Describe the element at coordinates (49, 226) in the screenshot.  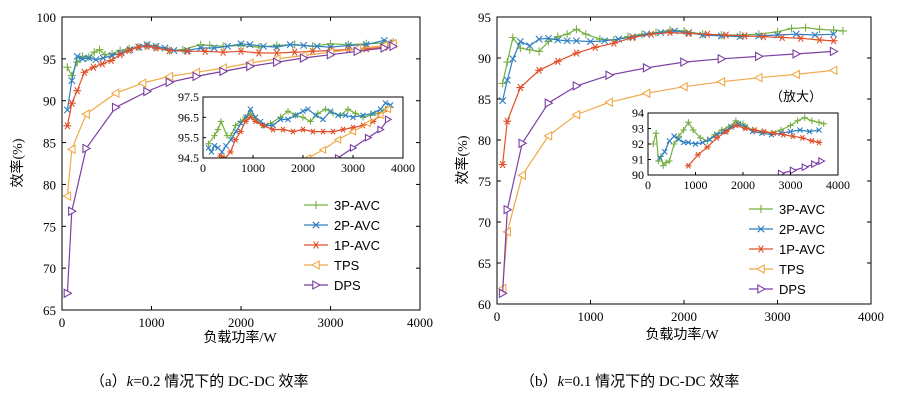
I see `panel-a-y-tick-label: 75` at that location.